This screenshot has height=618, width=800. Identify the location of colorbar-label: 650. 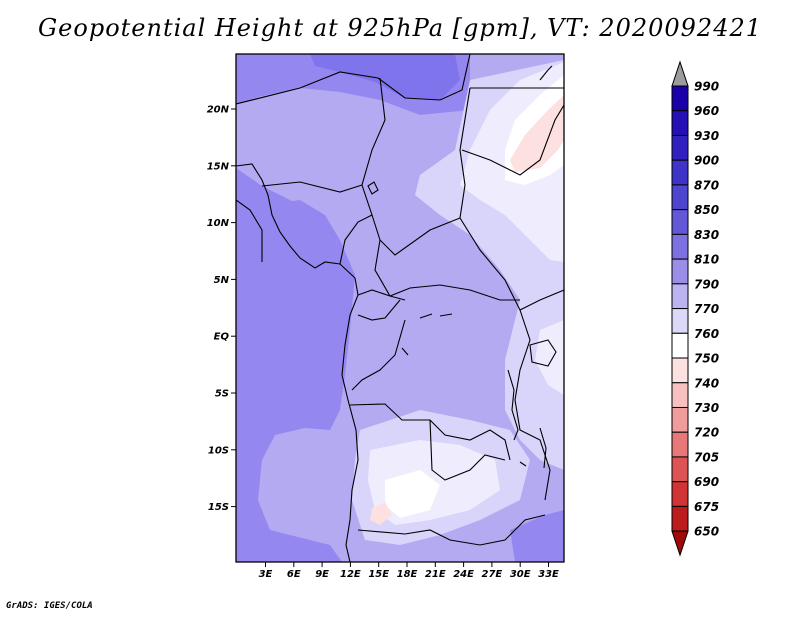
(706, 532).